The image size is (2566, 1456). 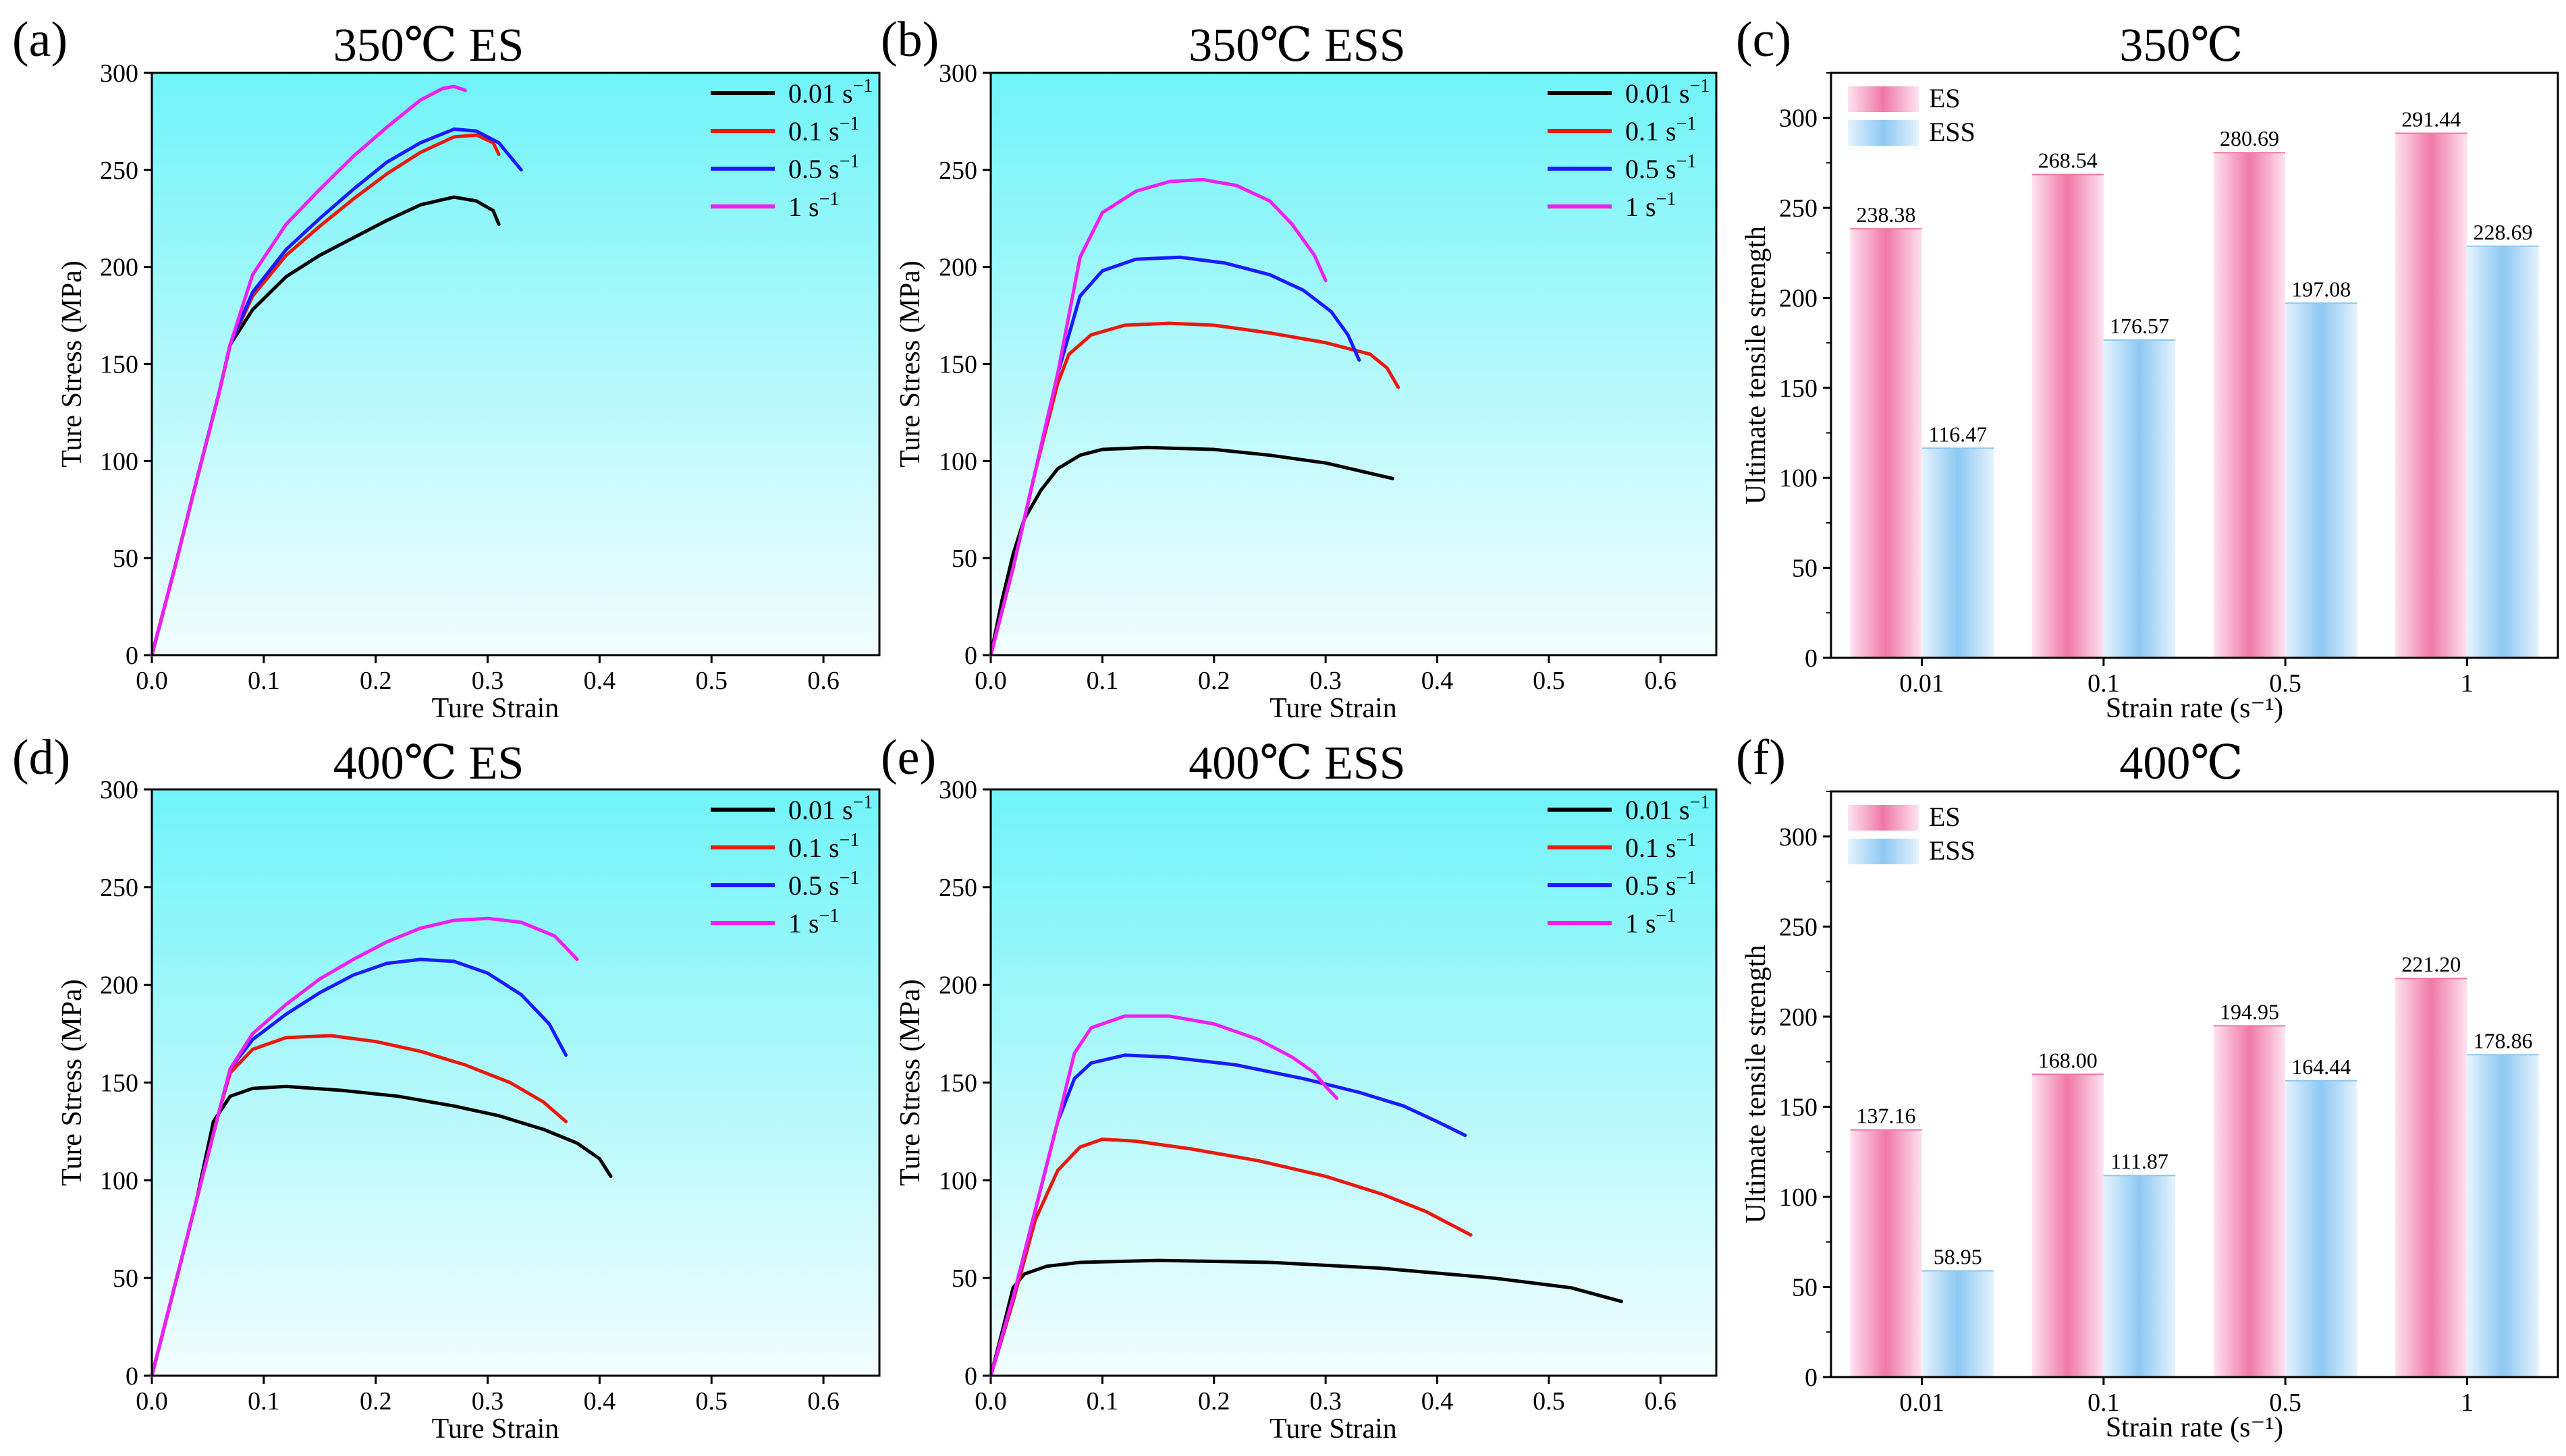 What do you see at coordinates (1957, 434) in the screenshot?
I see `data-label: 116.47` at bounding box center [1957, 434].